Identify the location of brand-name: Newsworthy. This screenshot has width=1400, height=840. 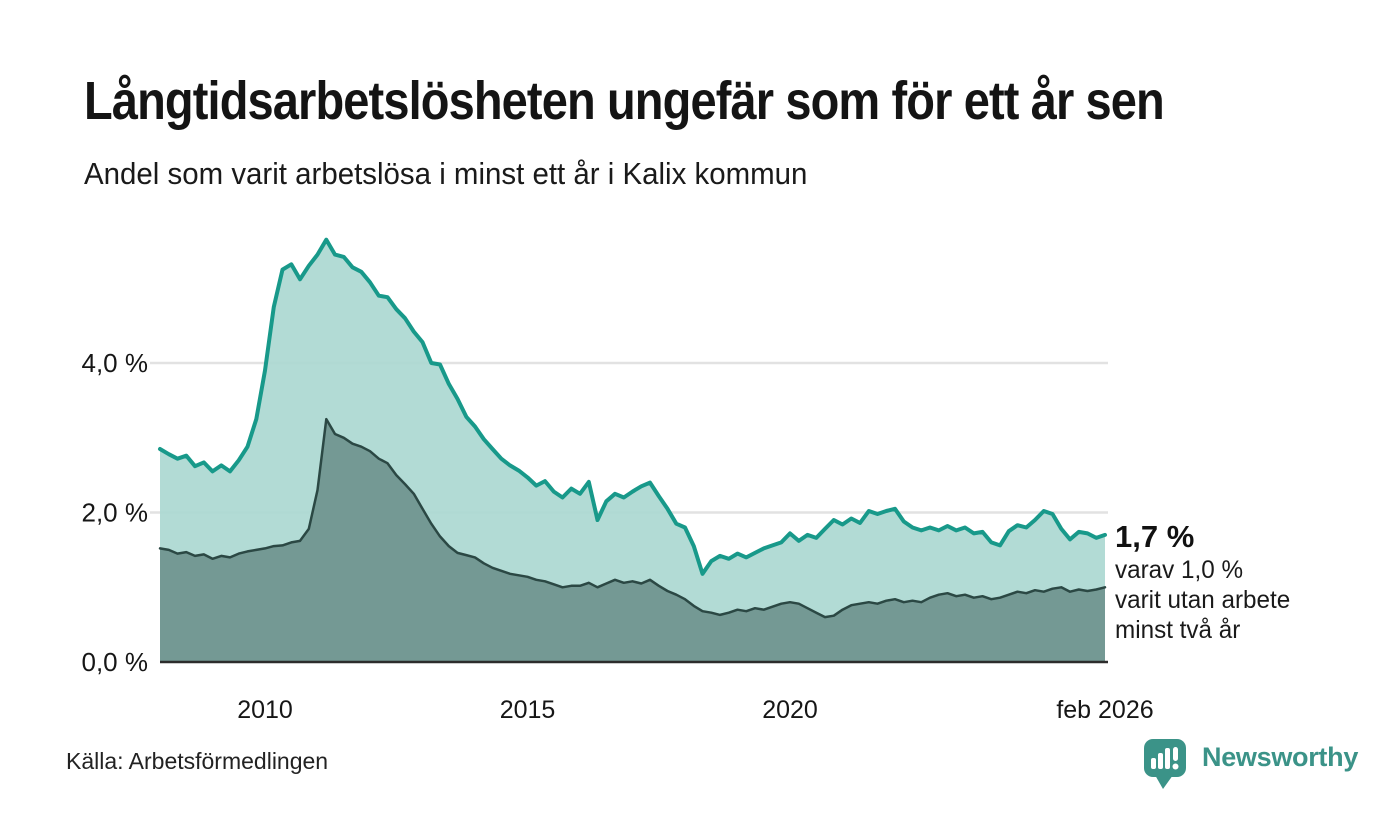
(1280, 757).